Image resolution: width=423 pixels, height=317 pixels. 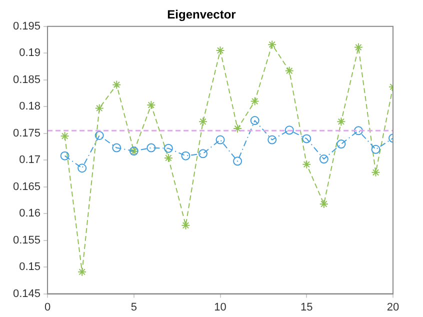 I want to click on y-tick-label: 0.165, so click(x=26, y=186).